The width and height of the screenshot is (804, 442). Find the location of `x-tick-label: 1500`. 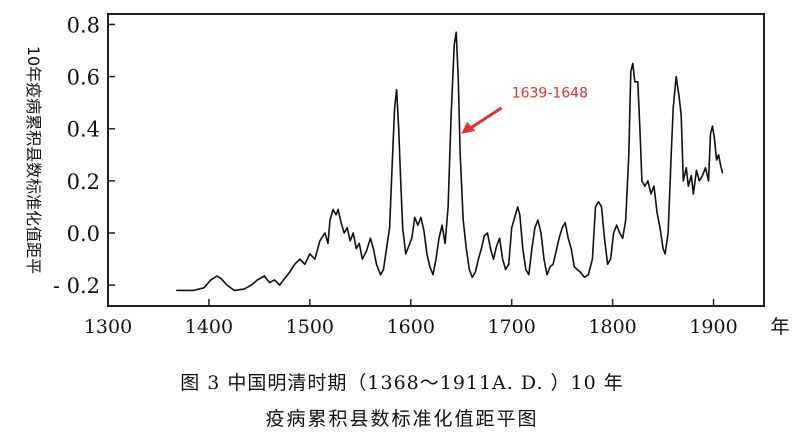

x-tick-label: 1500 is located at coordinates (310, 327).